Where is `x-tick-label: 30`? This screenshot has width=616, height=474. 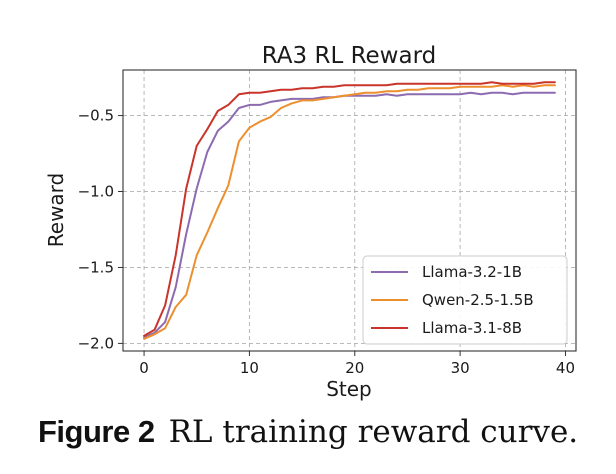 x-tick-label: 30 is located at coordinates (460, 368).